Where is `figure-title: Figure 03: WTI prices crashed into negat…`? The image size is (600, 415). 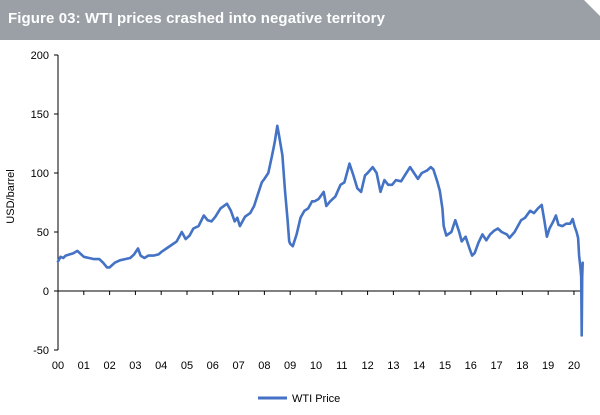
figure-title: Figure 03: WTI prices crashed into negat… is located at coordinates (197, 18).